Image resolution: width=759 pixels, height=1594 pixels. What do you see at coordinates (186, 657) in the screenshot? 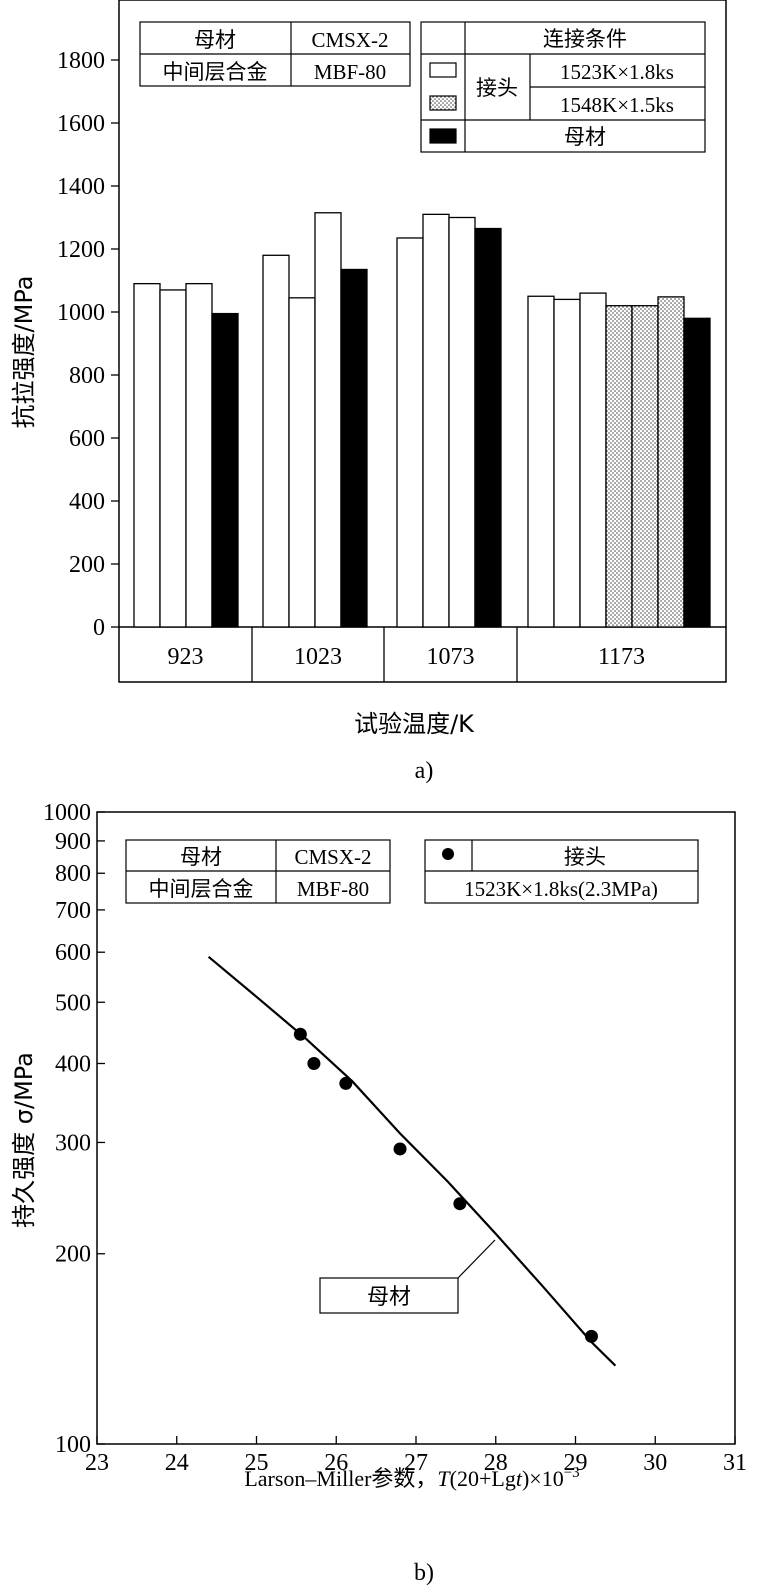
I see `group-label-923: 923` at bounding box center [186, 657].